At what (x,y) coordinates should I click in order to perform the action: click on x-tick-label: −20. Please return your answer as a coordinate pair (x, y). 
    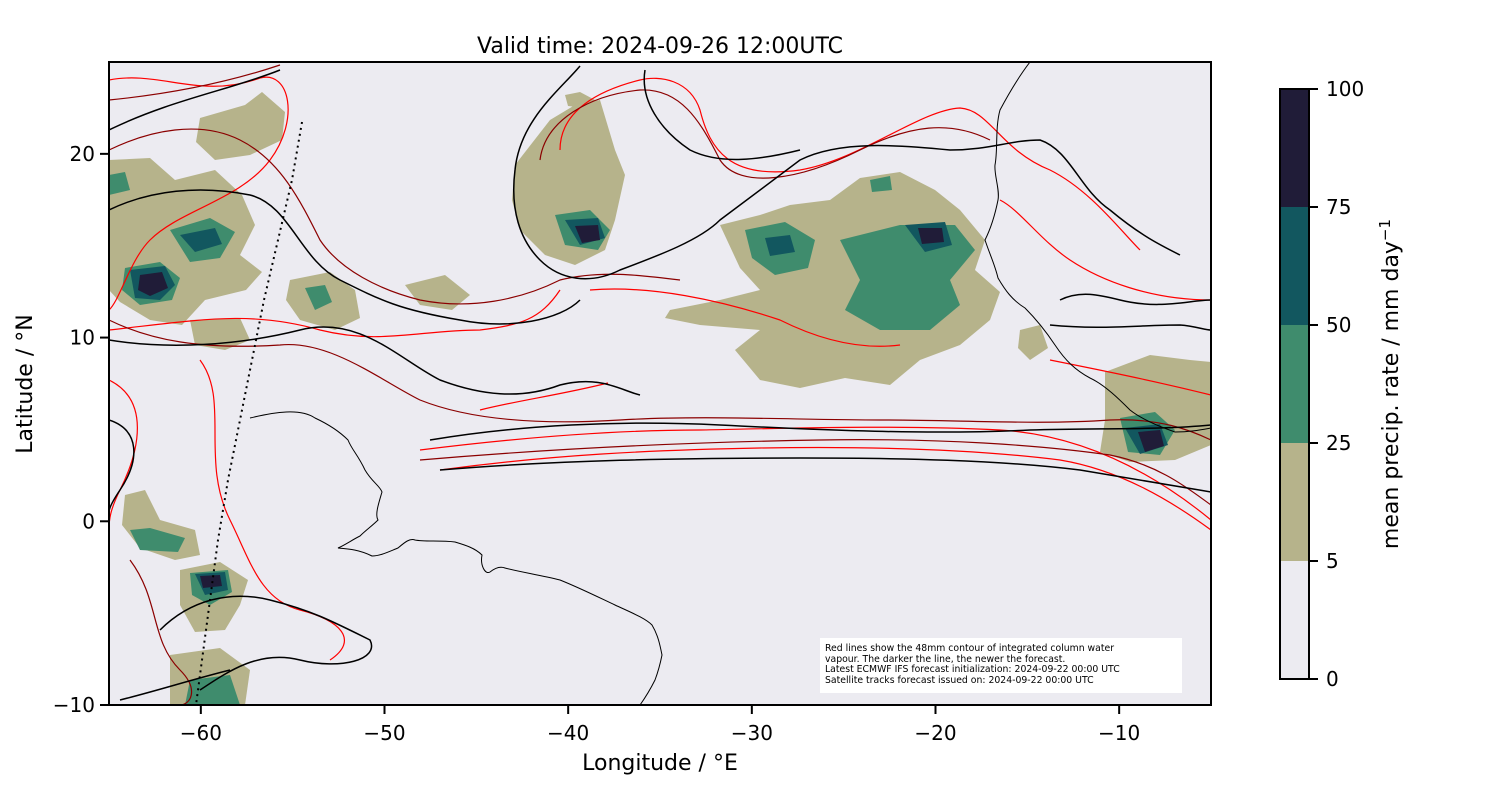
    Looking at the image, I should click on (935, 733).